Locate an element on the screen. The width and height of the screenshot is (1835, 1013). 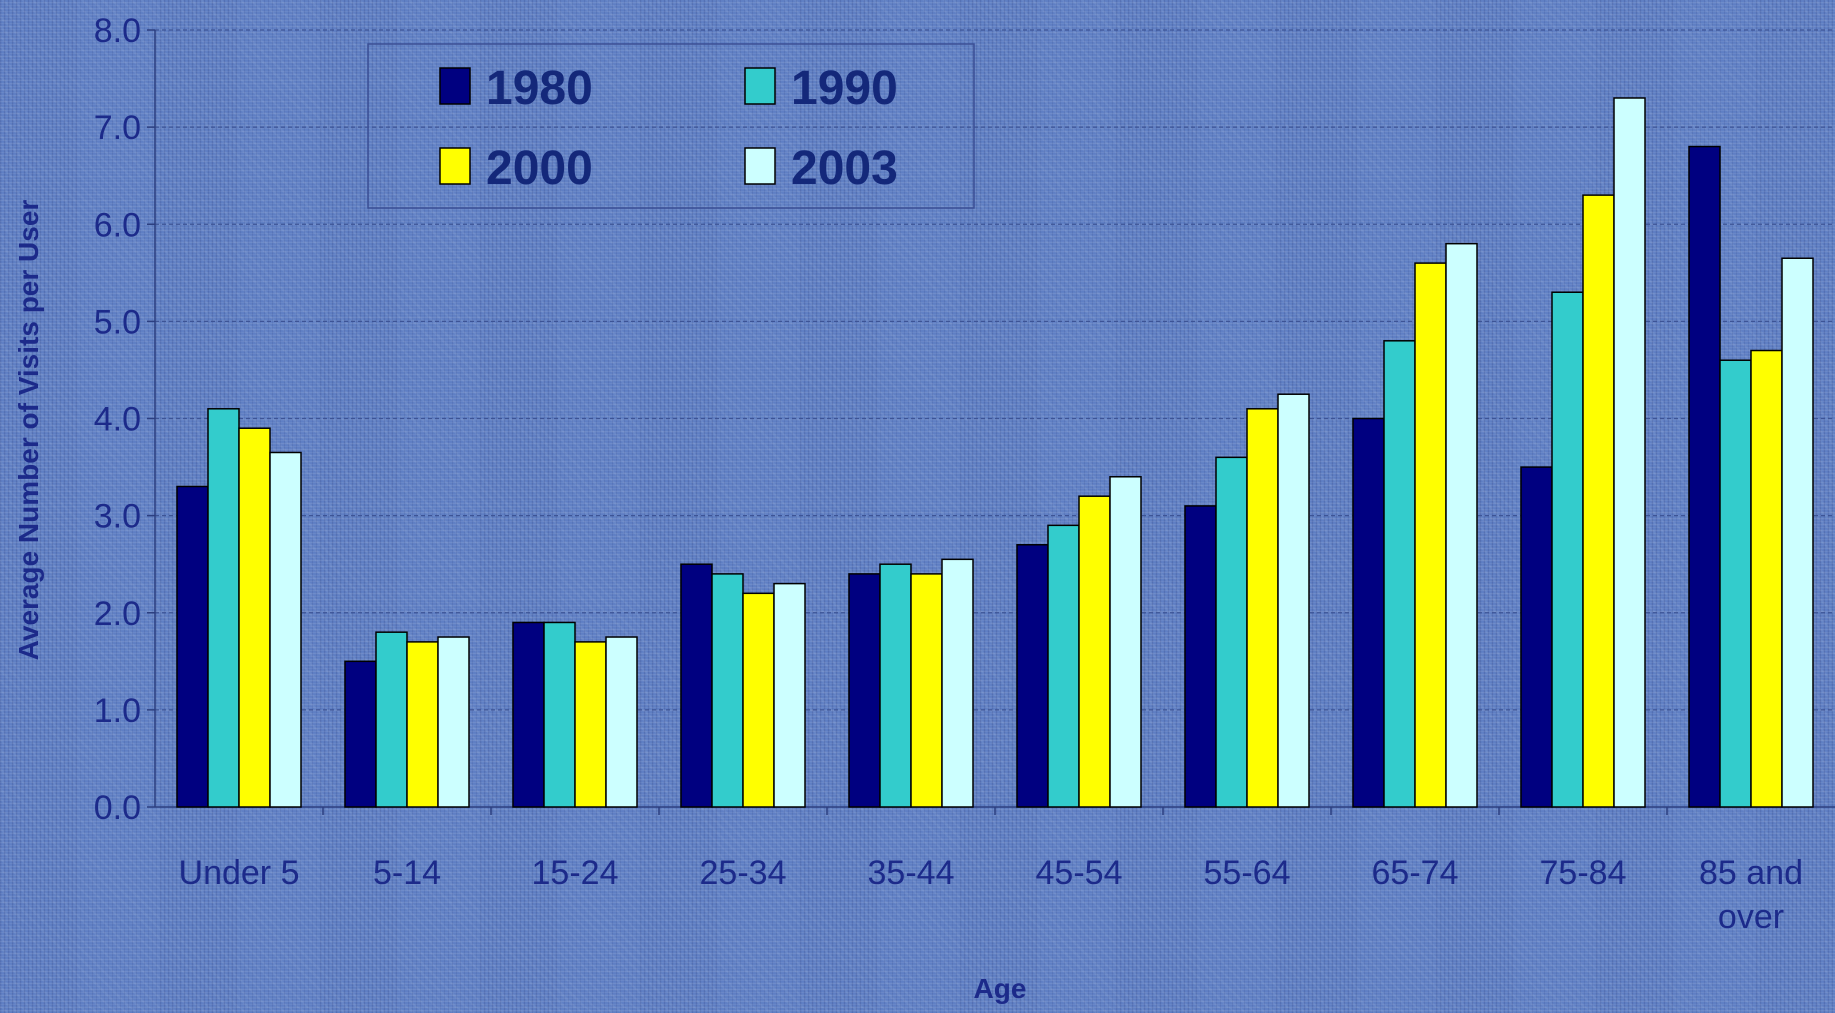
legend-label-2000: 2000 is located at coordinates (539, 168).